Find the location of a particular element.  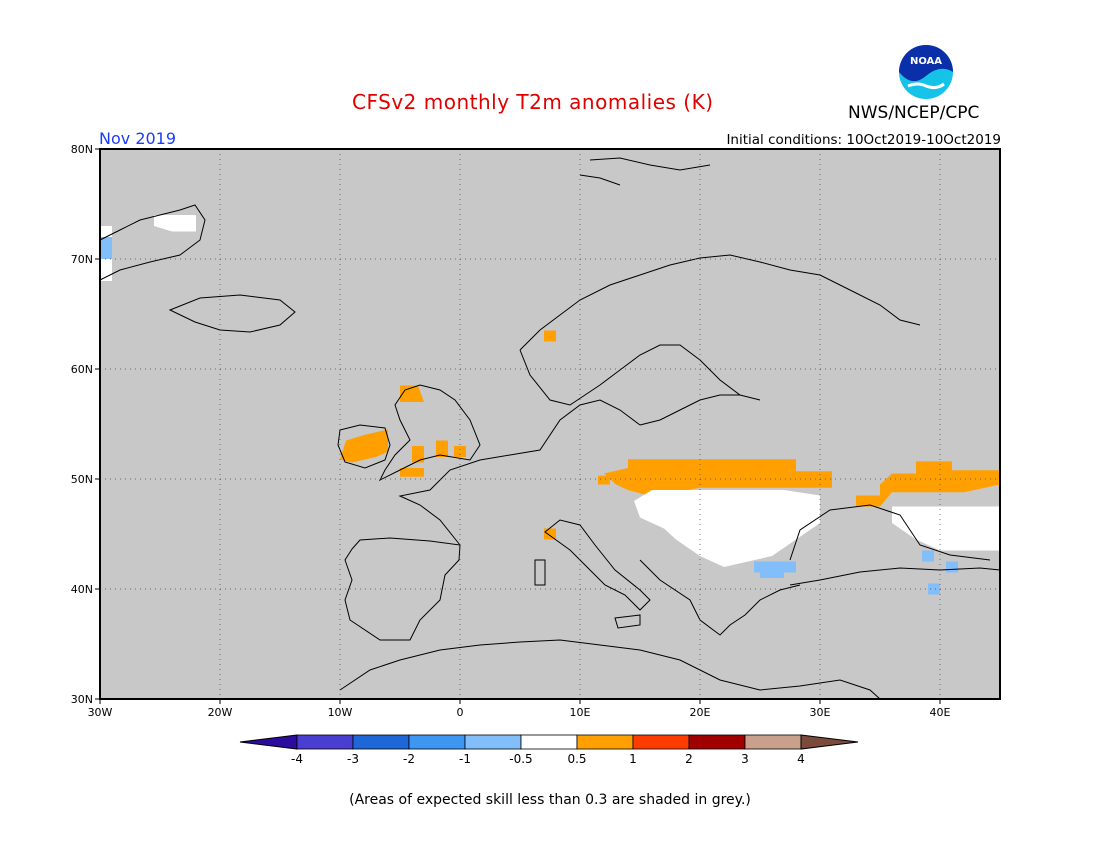

colorbar-label: 2 is located at coordinates (689, 759).